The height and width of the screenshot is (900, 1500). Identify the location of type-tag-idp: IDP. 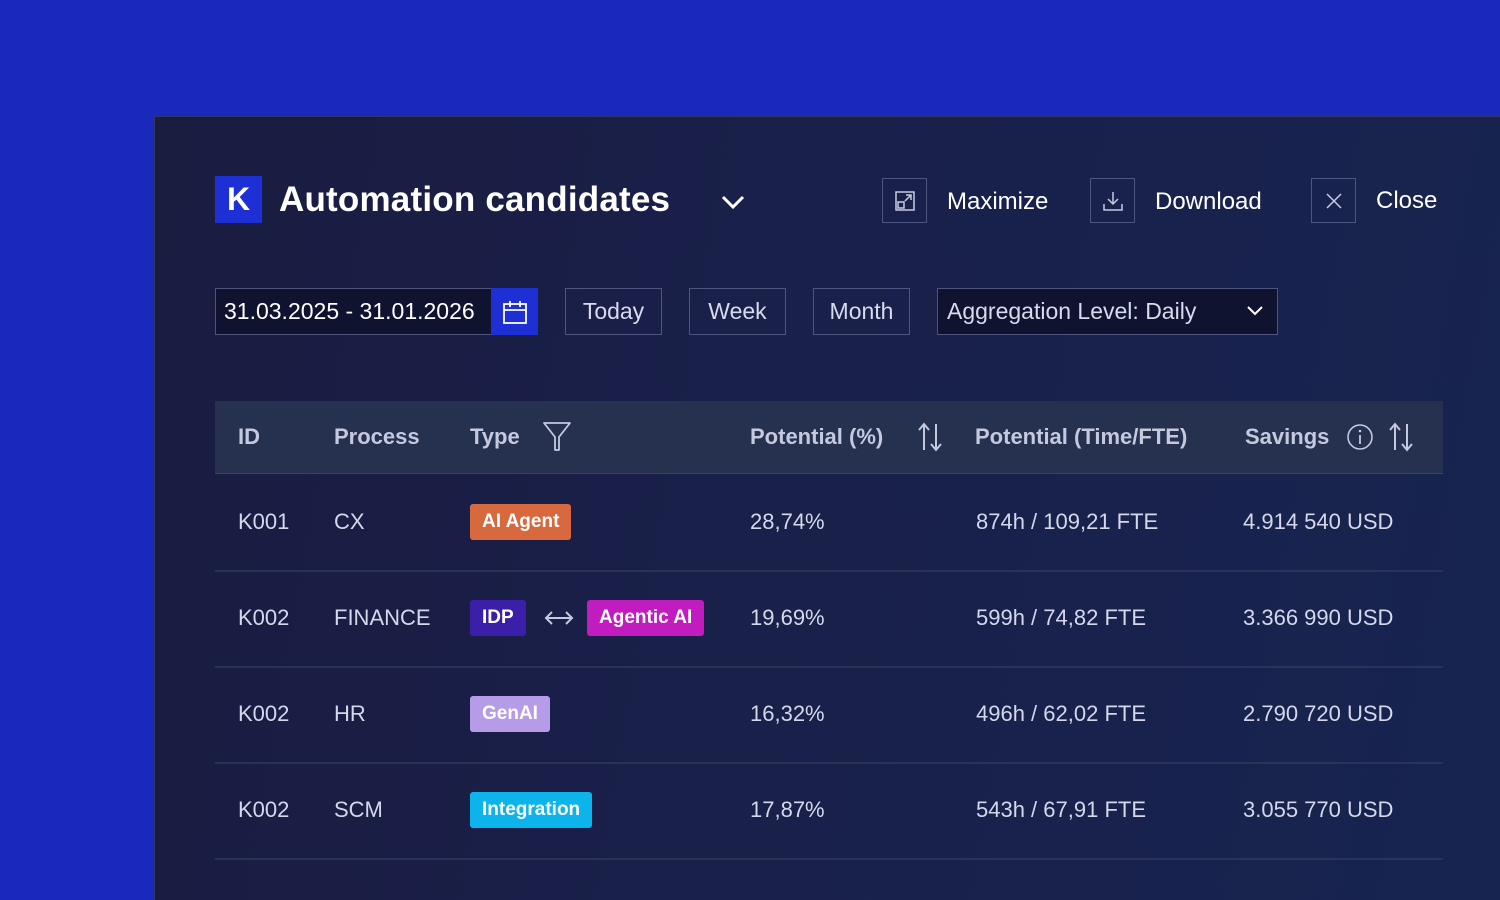
(498, 618).